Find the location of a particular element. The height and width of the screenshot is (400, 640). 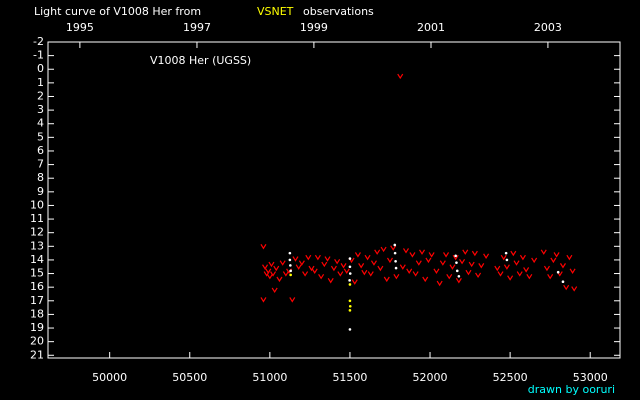

x2-tick-label: 1995 is located at coordinates (80, 27).